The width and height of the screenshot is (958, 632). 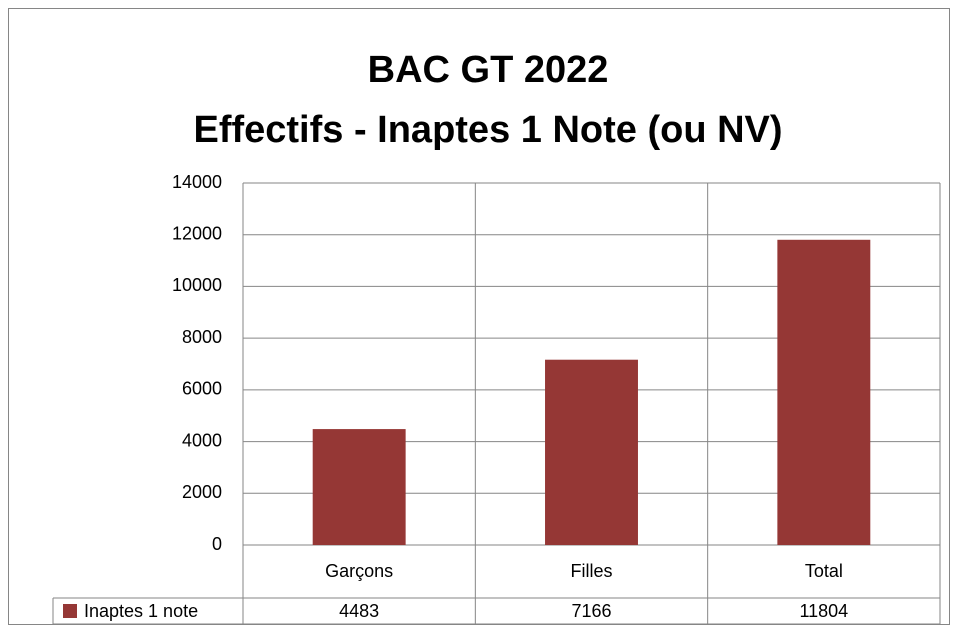 I want to click on y-tick-label: 6000, so click(x=202, y=389).